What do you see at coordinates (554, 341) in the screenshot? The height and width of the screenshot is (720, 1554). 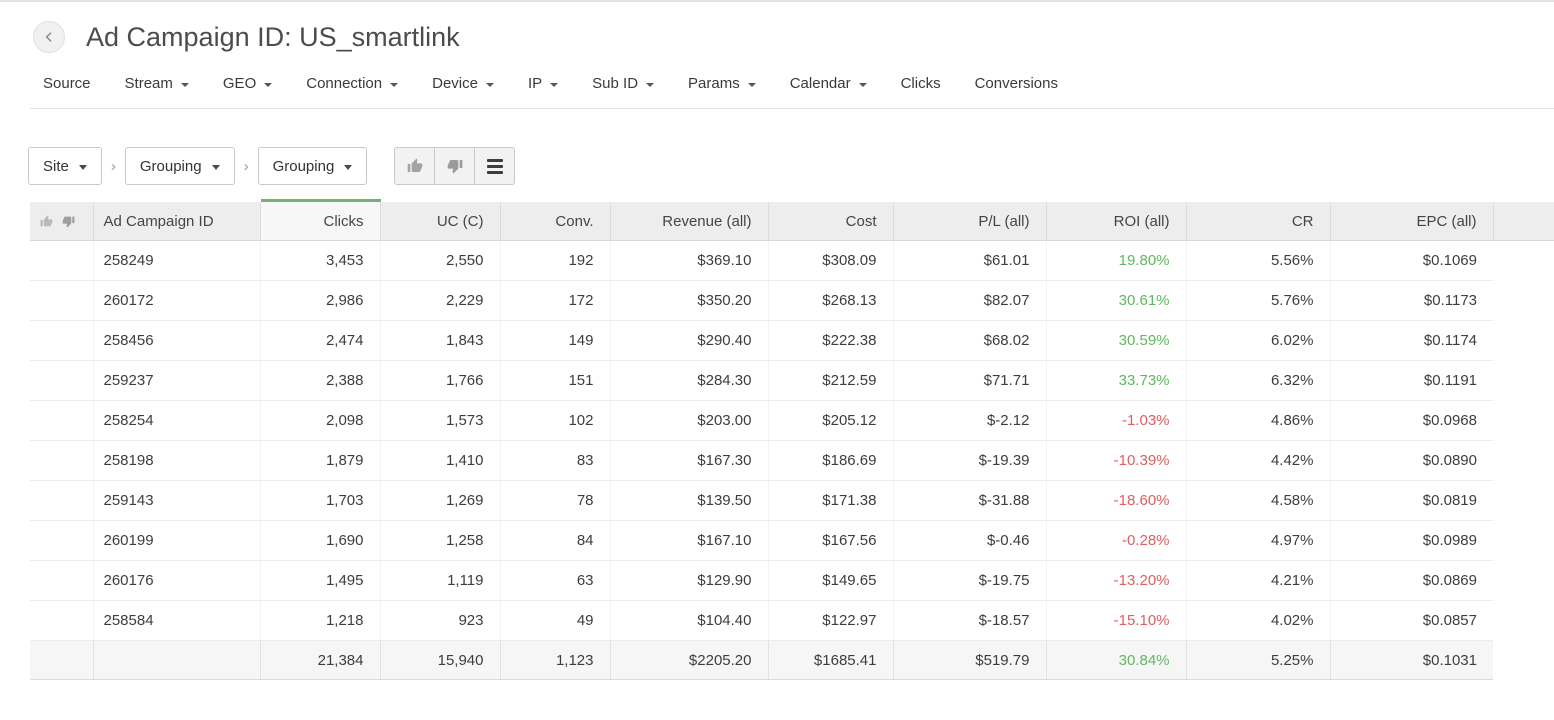 I see `cell-conv: 149` at bounding box center [554, 341].